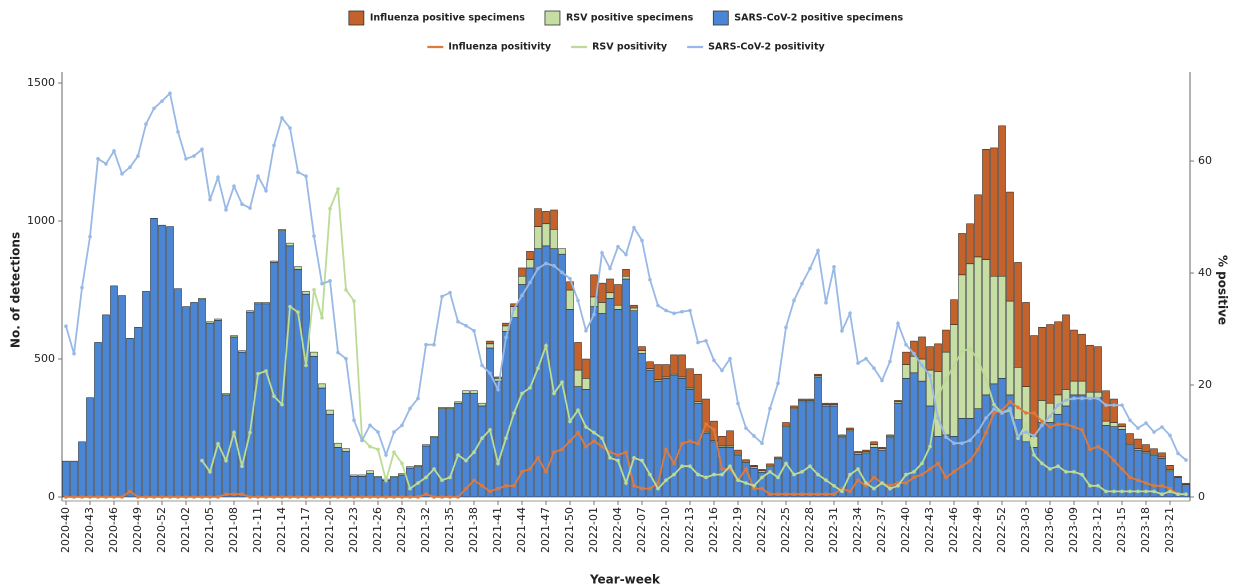 This screenshot has width=1238, height=588. Describe the element at coordinates (1121, 530) in the screenshot. I see `x-tick-label: 2023-15` at that location.